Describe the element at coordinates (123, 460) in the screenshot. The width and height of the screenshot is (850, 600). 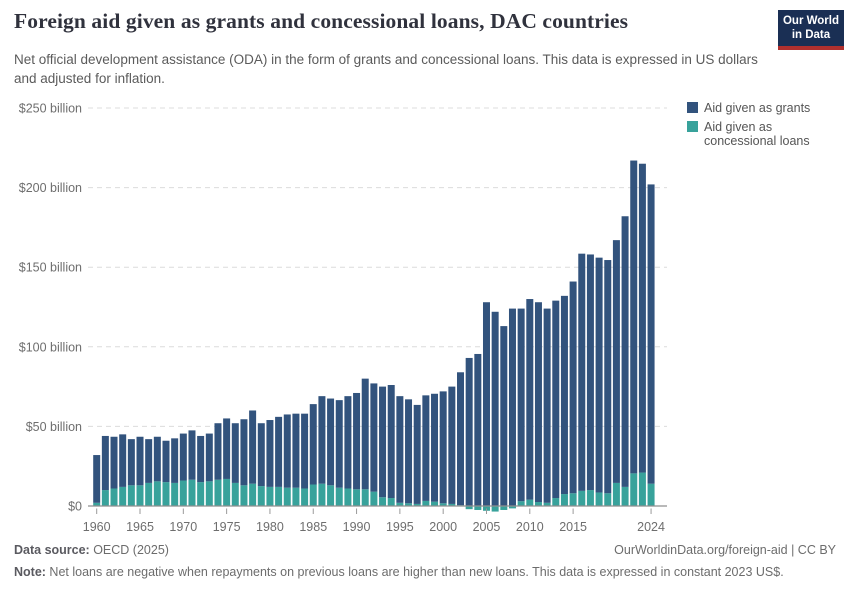
I see `bar-grants-1963` at that location.